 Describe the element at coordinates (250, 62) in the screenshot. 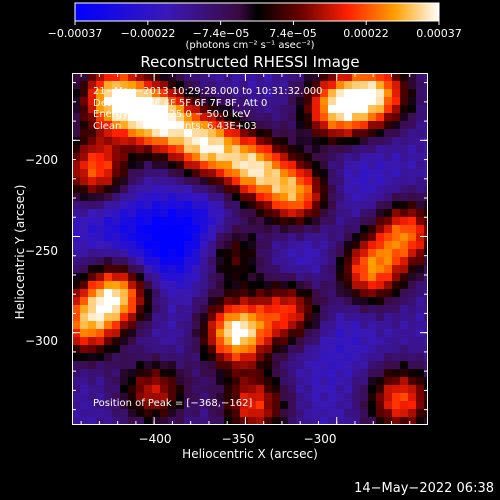

I see `chart-title: Reconstructed RHESSI Image` at that location.